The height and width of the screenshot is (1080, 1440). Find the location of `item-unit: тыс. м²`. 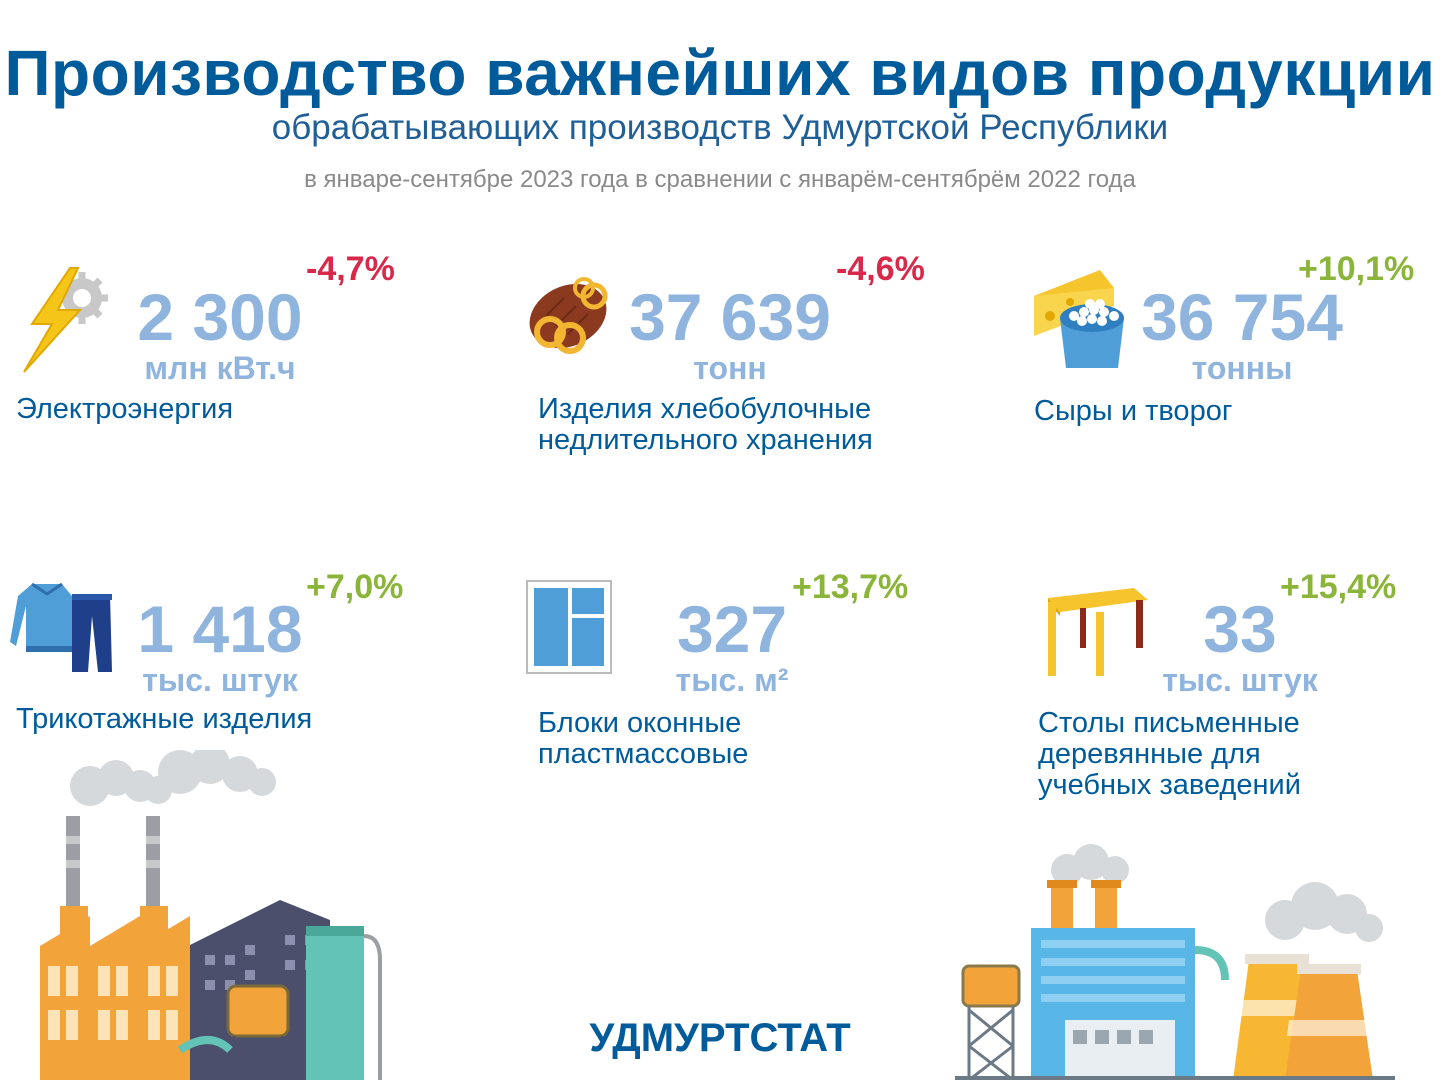

item-unit: тыс. м² is located at coordinates (732, 680).